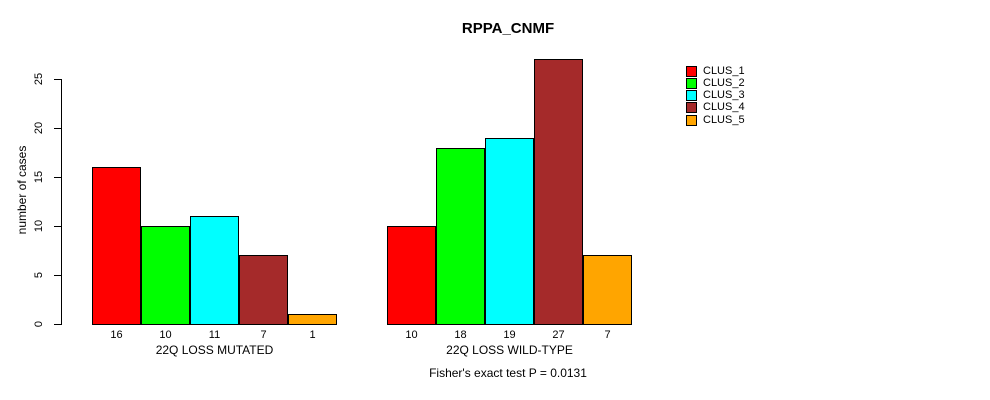 This screenshot has width=990, height=400. I want to click on bar-value-label: 11, so click(214, 335).